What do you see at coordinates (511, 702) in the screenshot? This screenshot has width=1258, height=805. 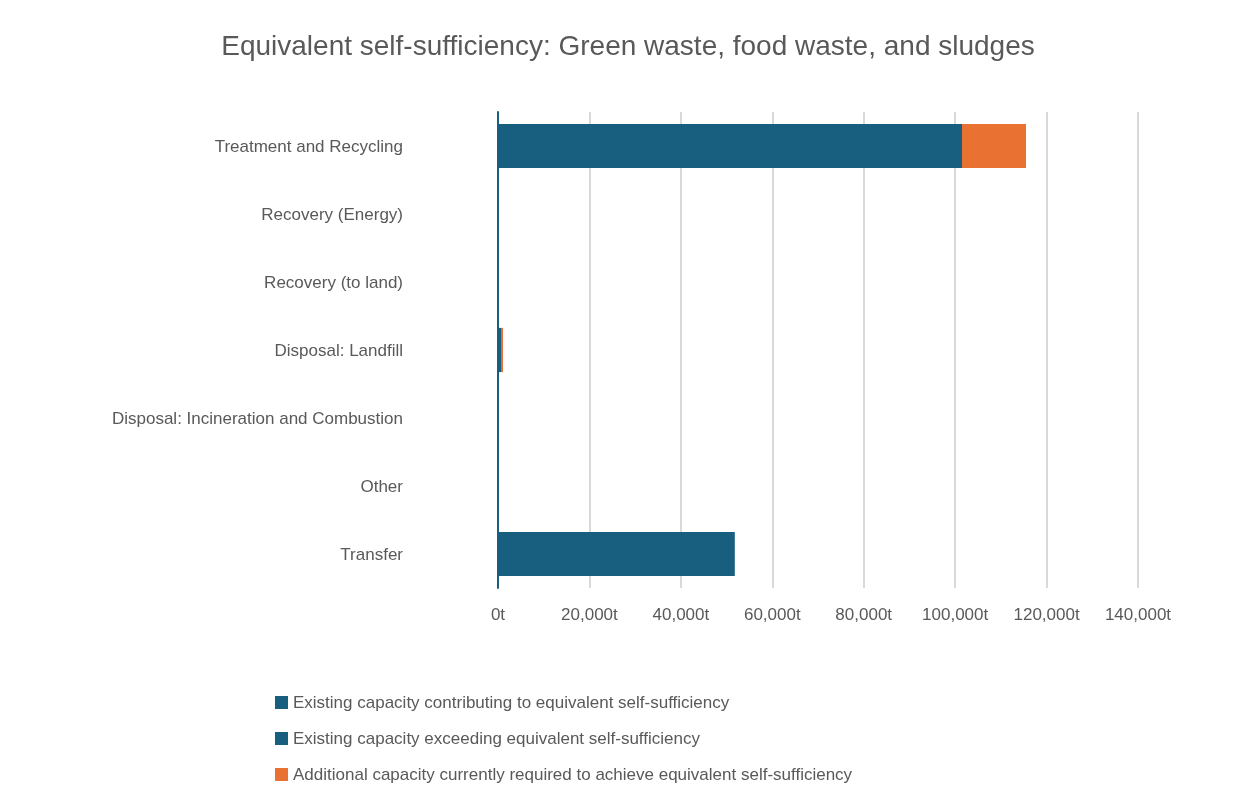 I see `legend-label: Existing capacity contributing to equivalent self-sufficiency` at bounding box center [511, 702].